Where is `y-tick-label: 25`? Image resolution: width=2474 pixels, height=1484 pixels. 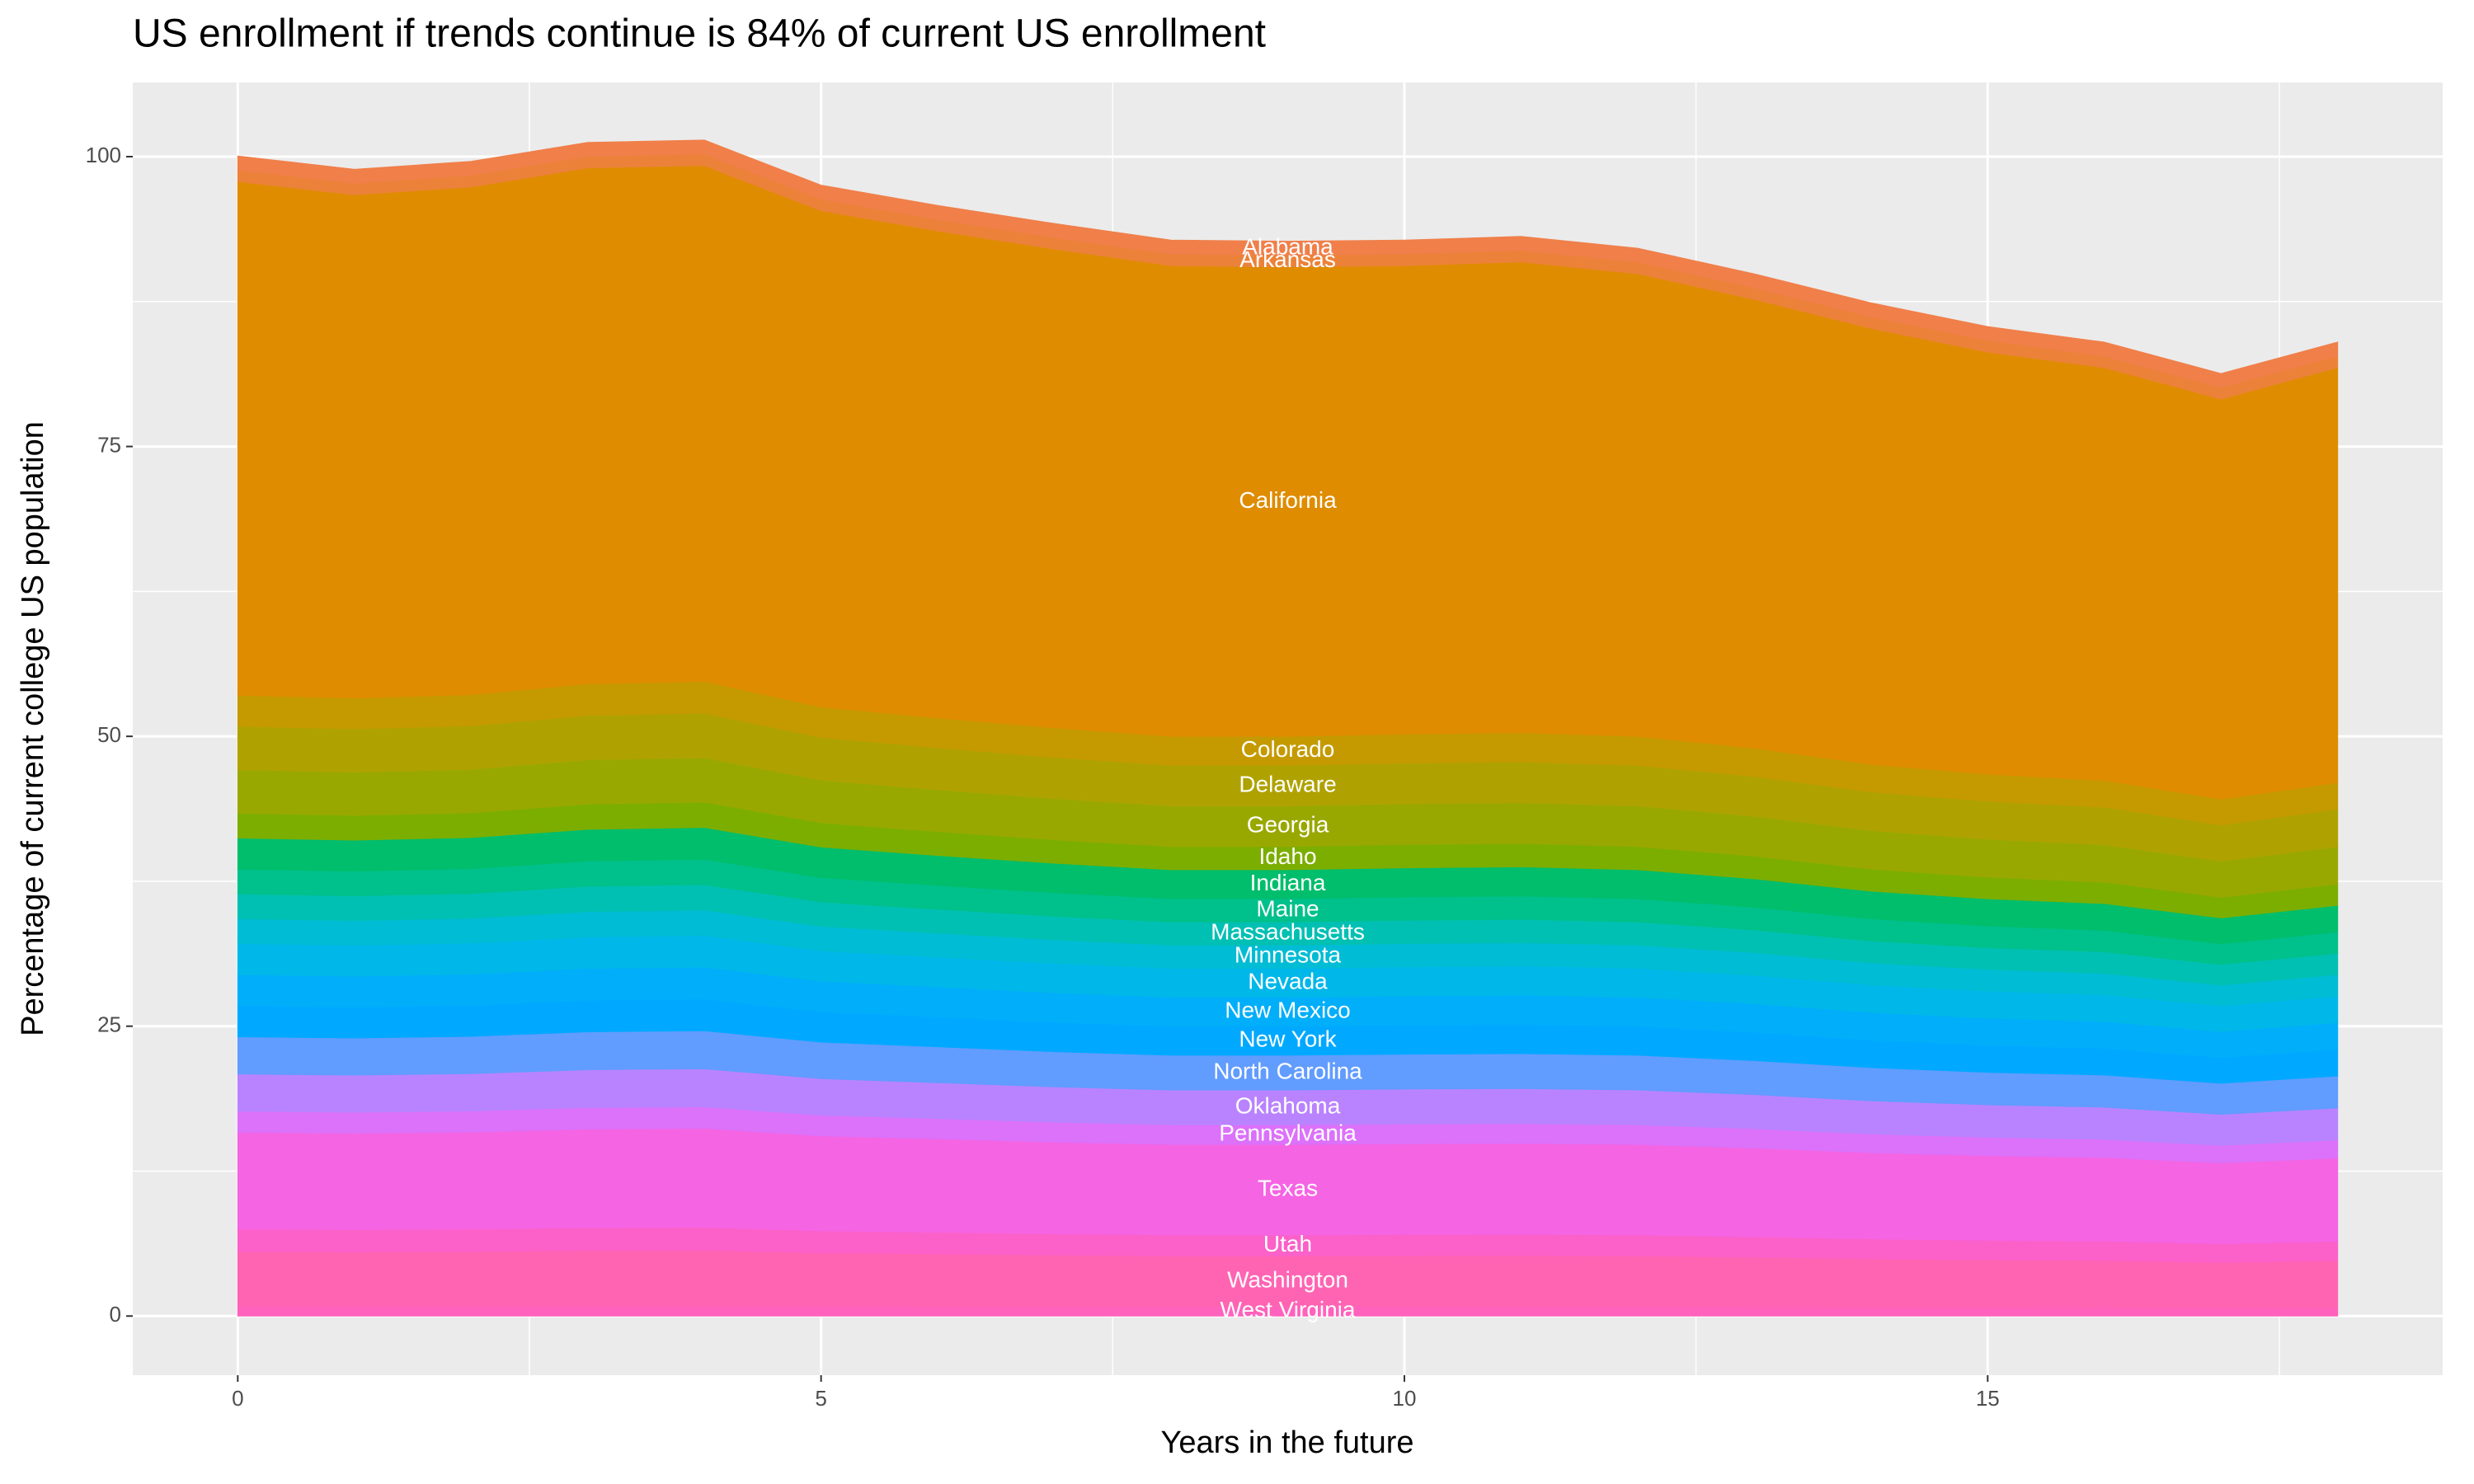
y-tick-label: 25 is located at coordinates (109, 1024).